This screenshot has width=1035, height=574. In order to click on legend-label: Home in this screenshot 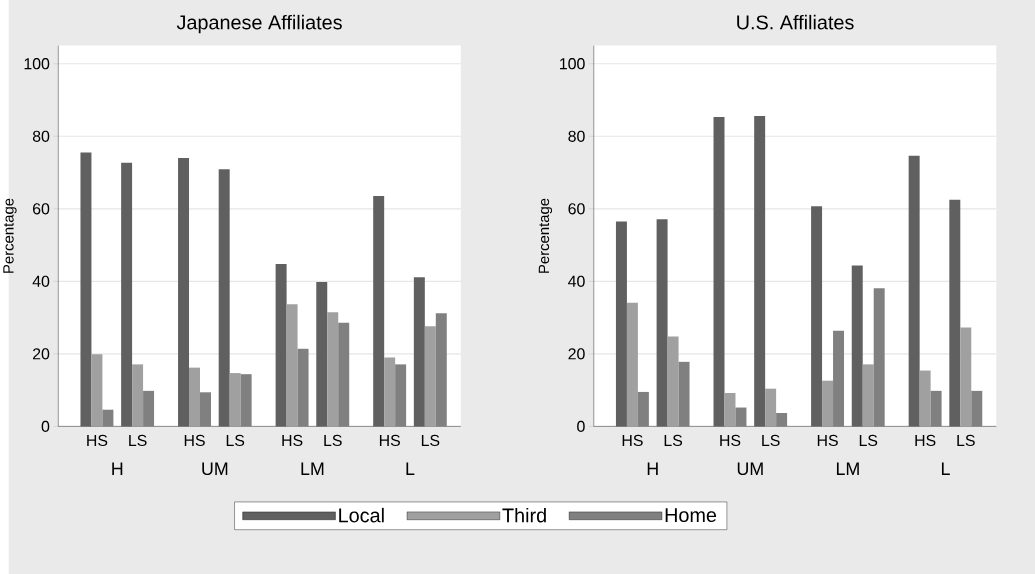, I will do `click(691, 515)`.